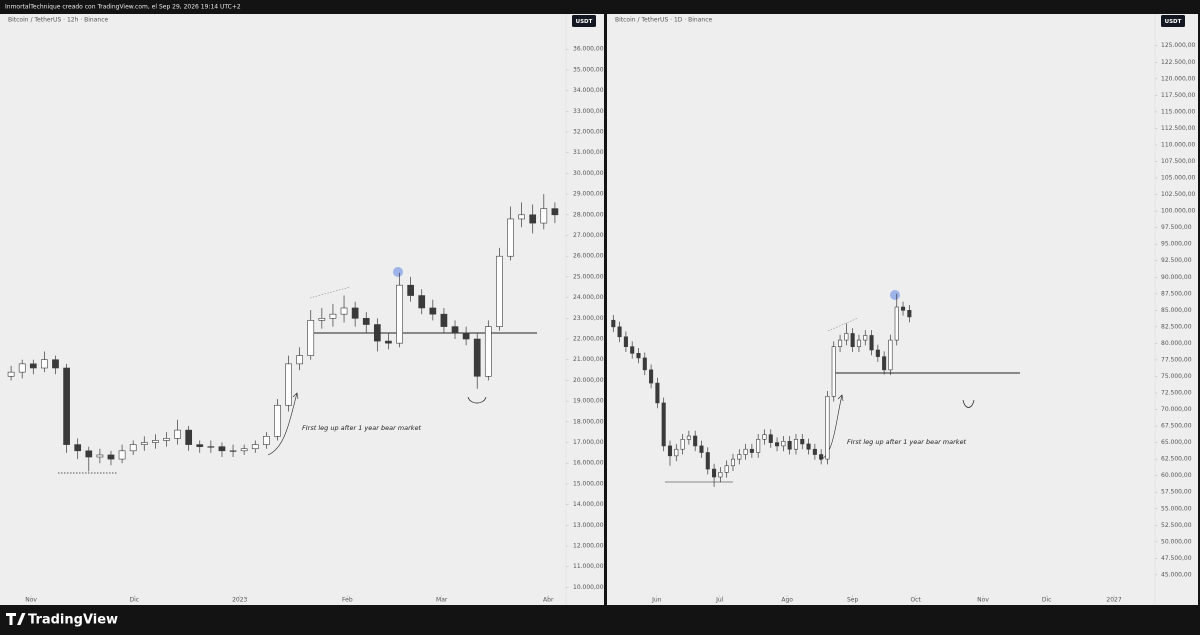 The image size is (1200, 635). What do you see at coordinates (907, 442) in the screenshot?
I see `annotation: FIrst leg up after 1 year bear market` at bounding box center [907, 442].